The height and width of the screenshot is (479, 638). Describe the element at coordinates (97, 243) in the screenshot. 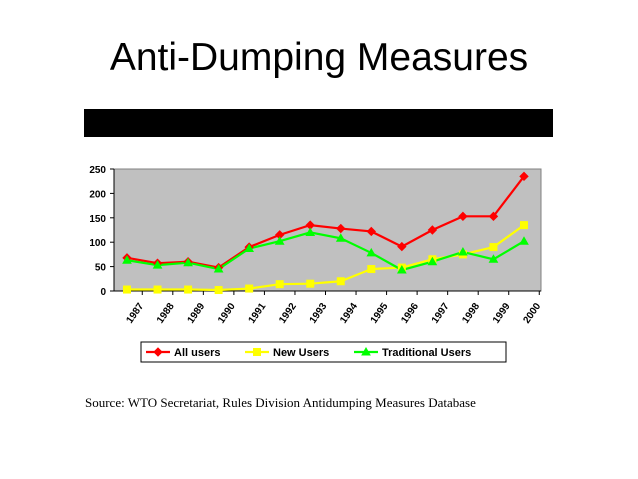

I see `y-tick-label: 100` at that location.